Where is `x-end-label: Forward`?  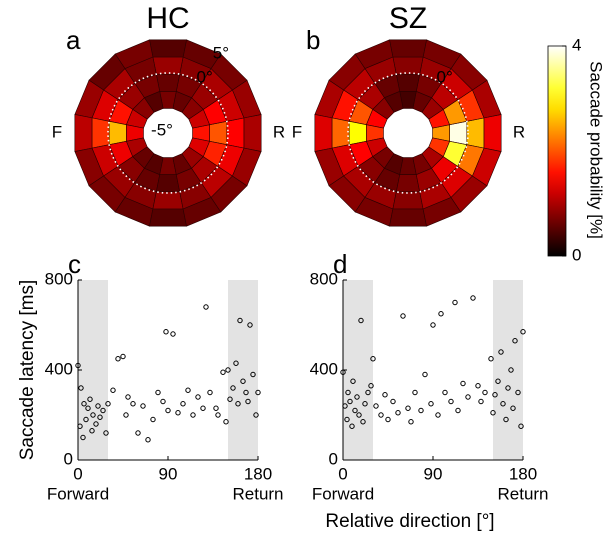
x-end-label: Forward is located at coordinates (78, 493).